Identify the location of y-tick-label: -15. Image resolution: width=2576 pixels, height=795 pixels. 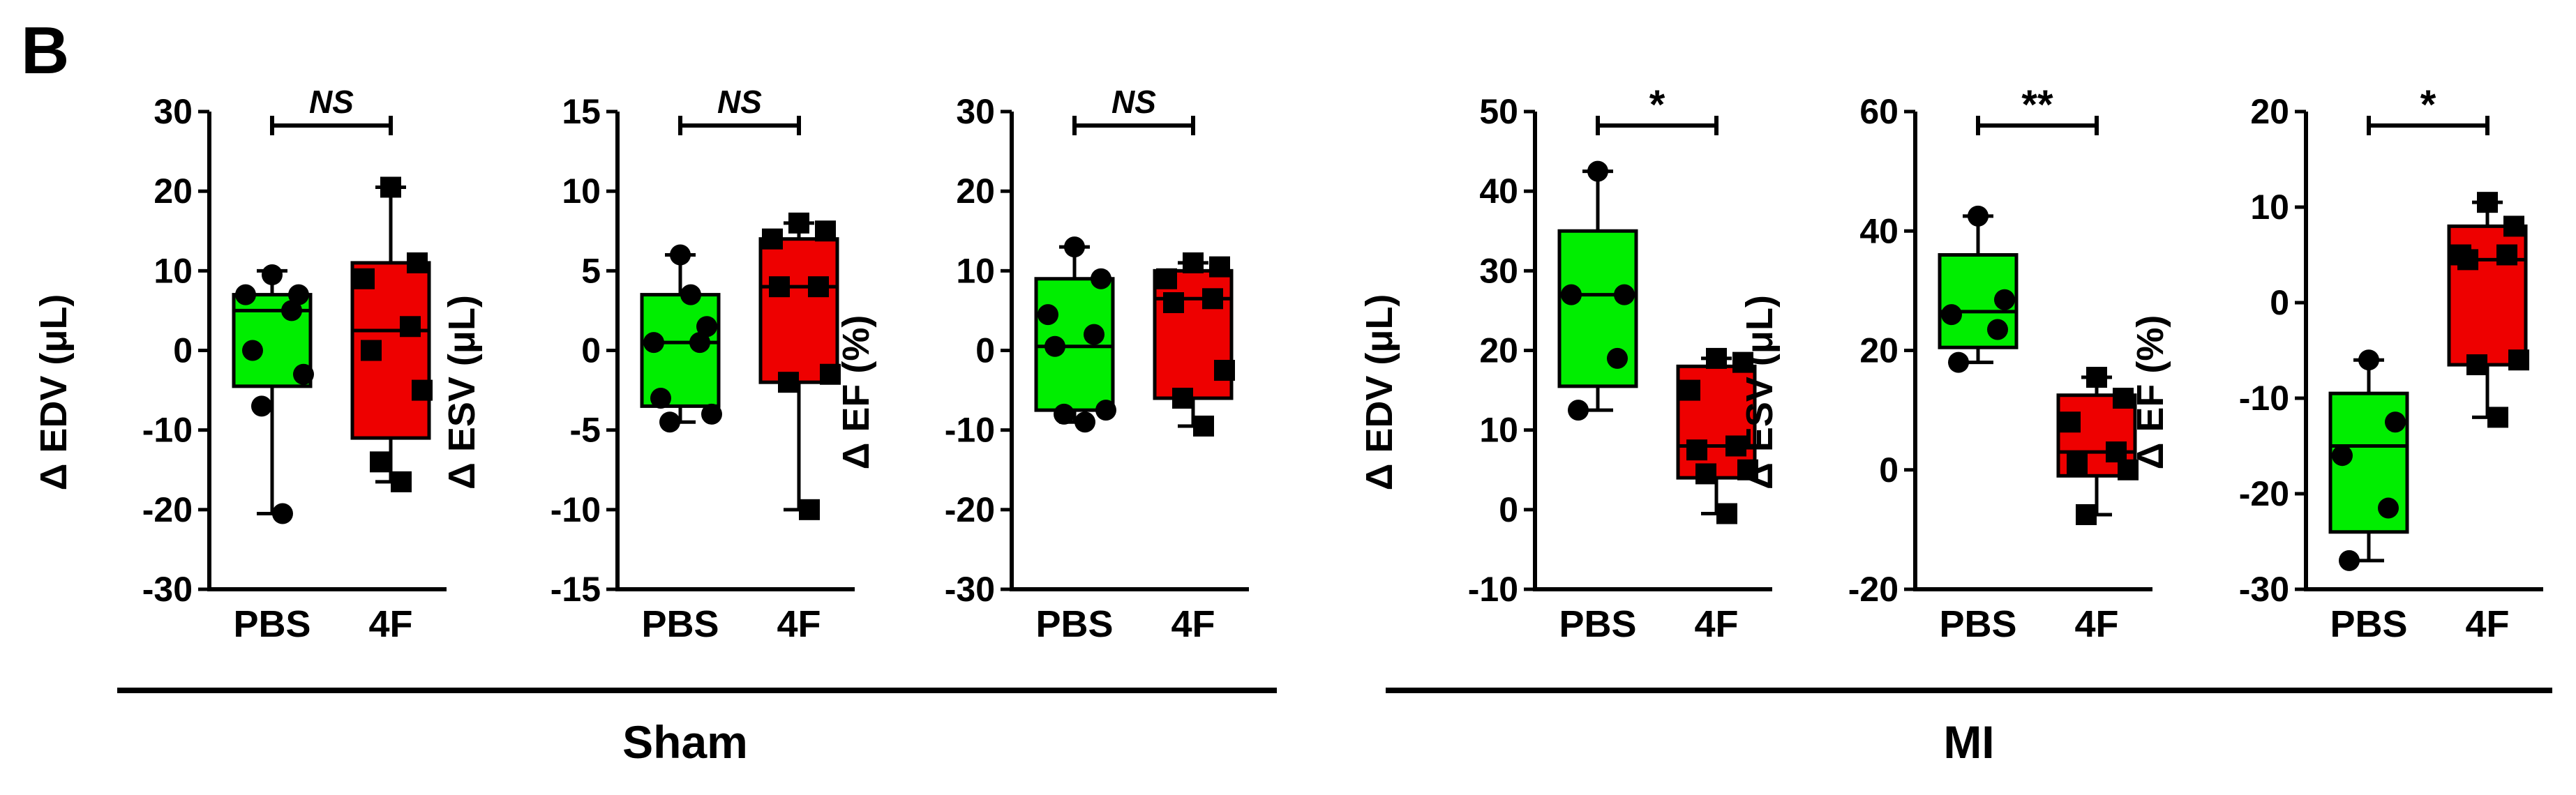
(576, 589).